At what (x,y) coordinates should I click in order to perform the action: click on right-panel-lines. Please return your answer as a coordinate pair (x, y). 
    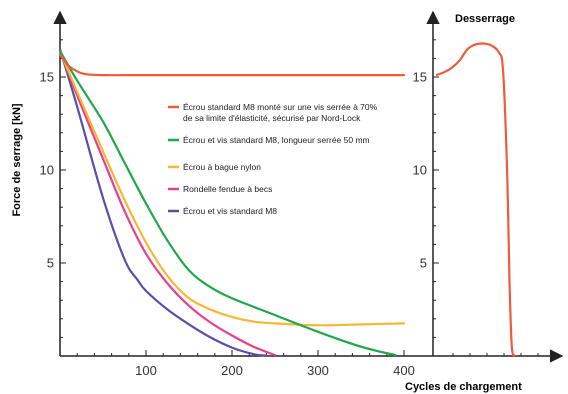
    Looking at the image, I should click on (476, 199).